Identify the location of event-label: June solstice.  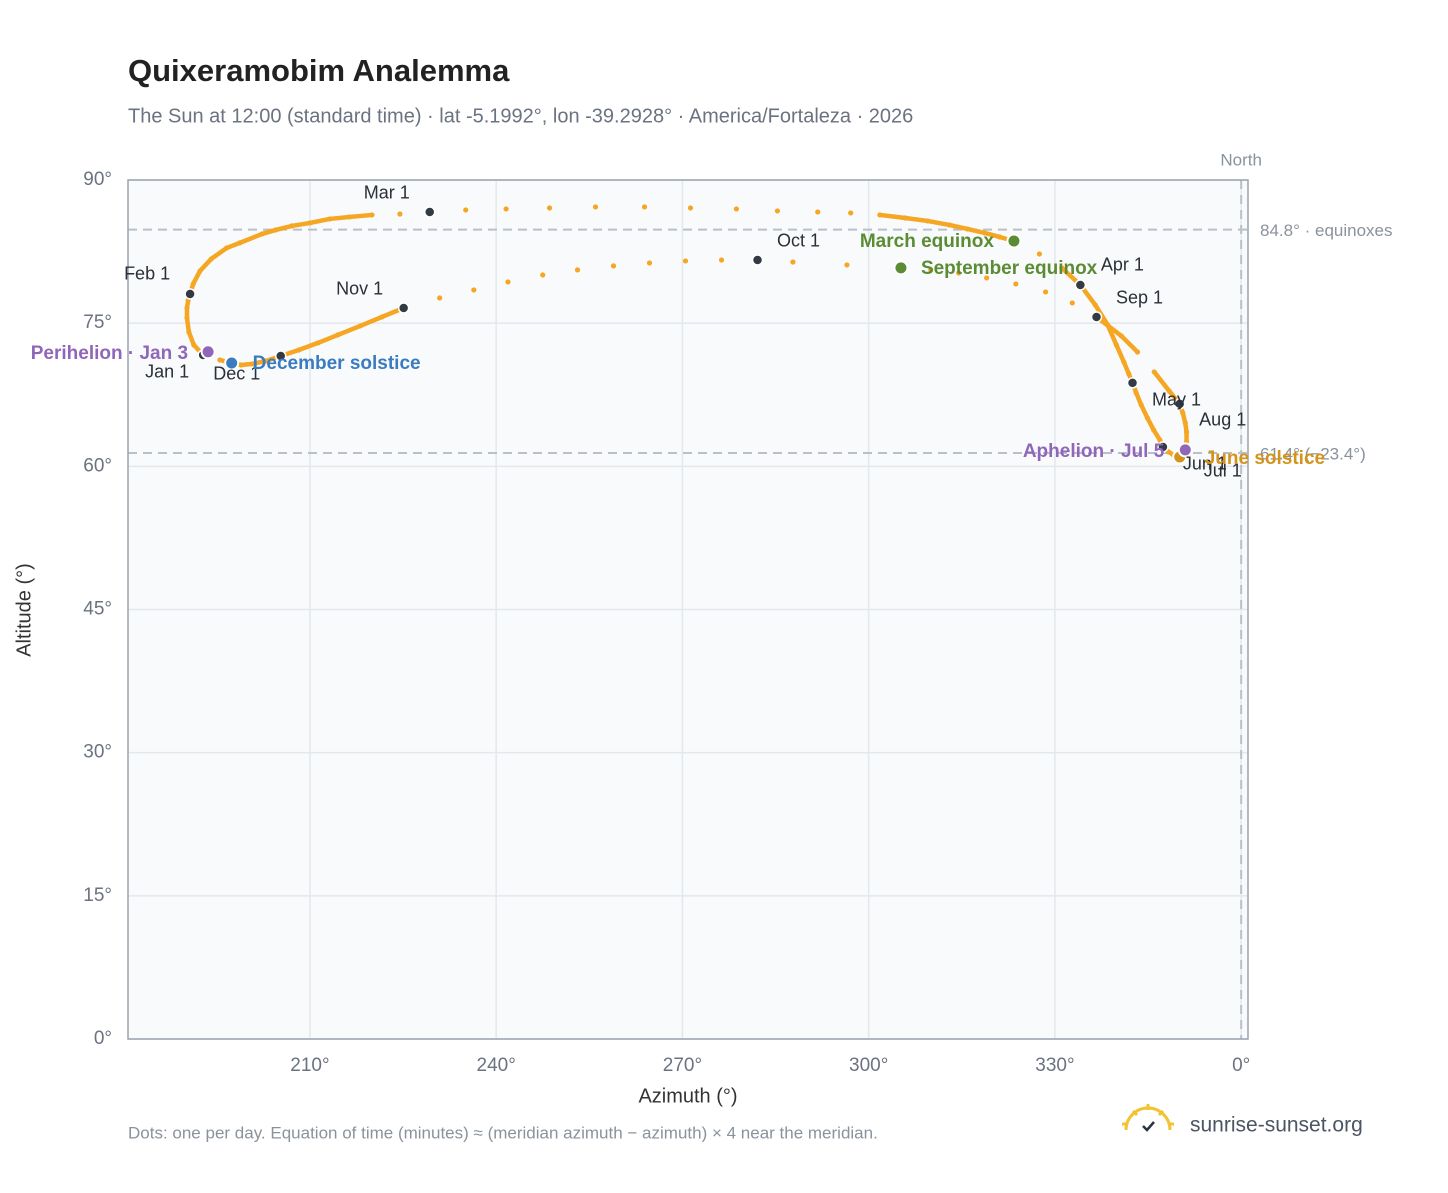
(1265, 458).